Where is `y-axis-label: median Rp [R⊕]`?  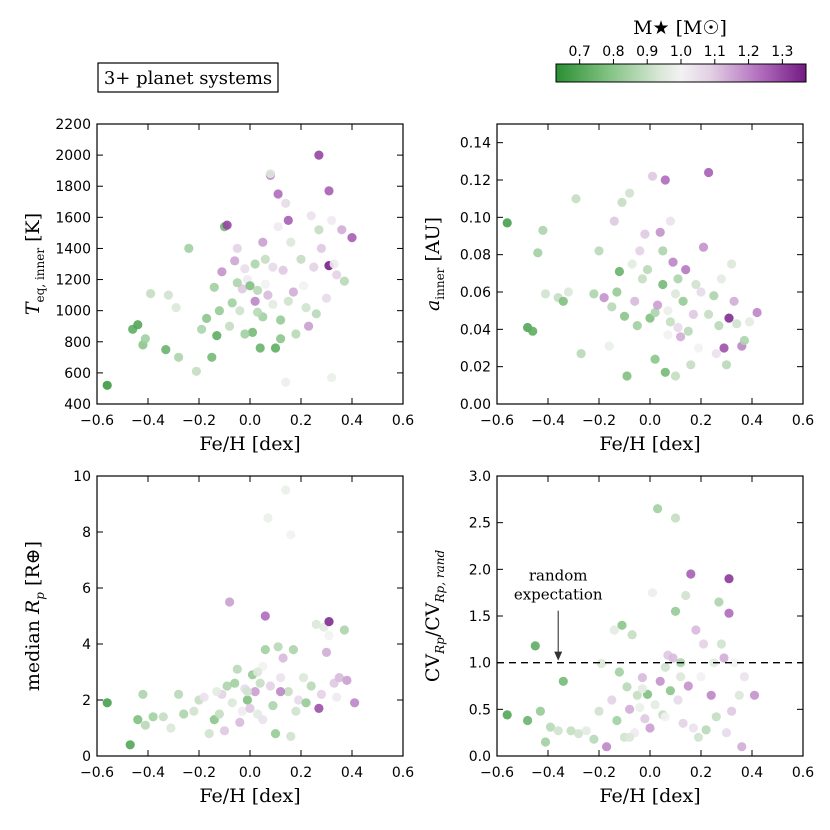 y-axis-label: median Rp [R⊕] is located at coordinates (34, 616).